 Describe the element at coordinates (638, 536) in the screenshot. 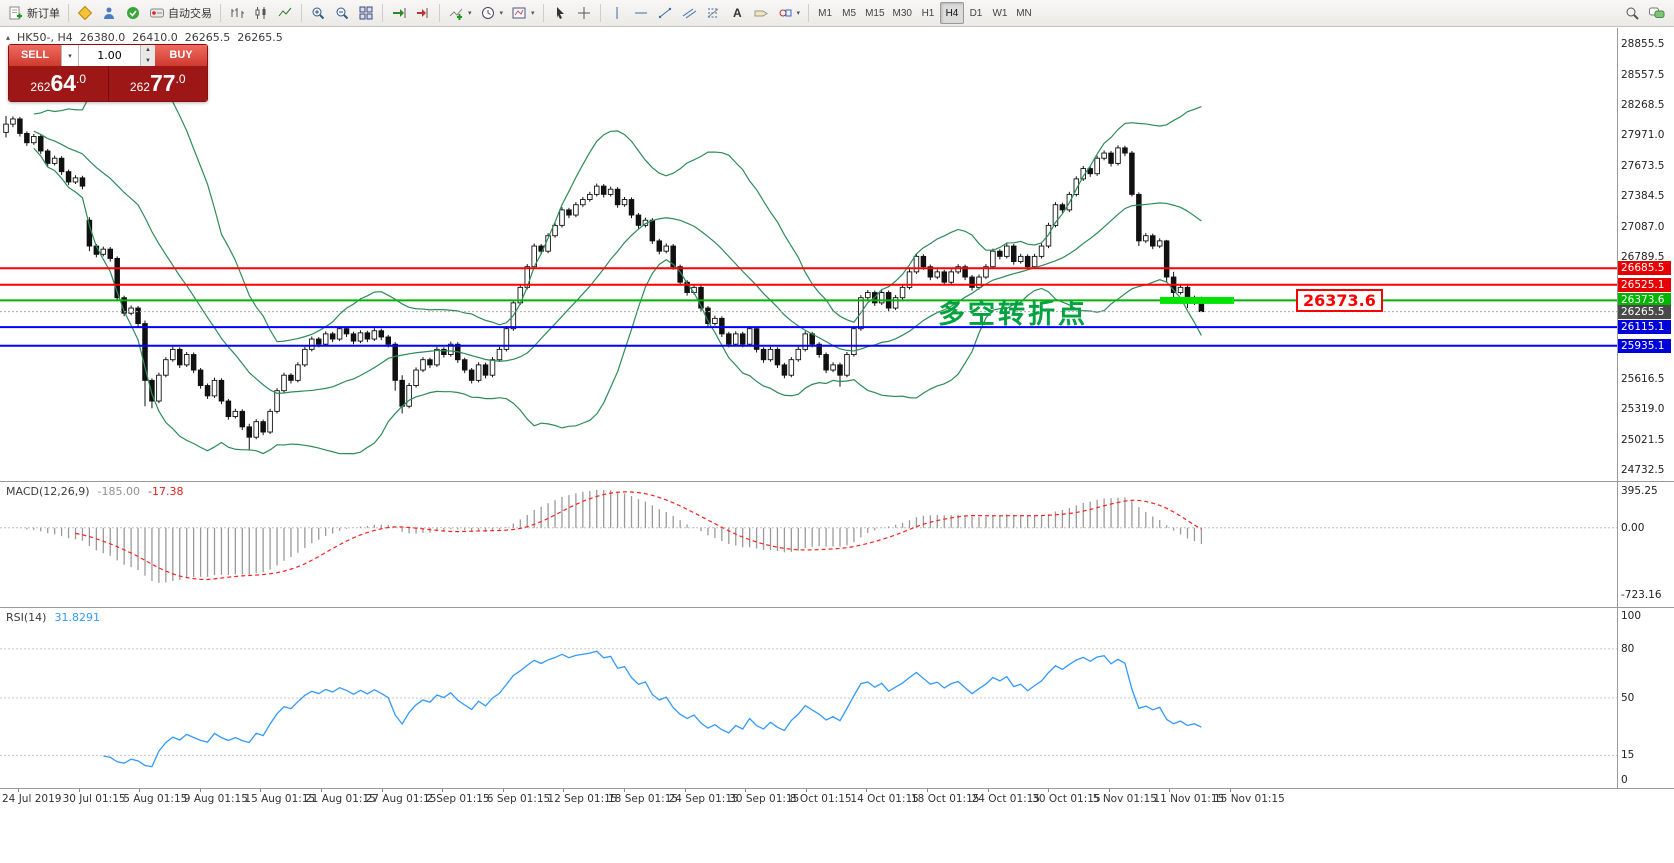

I see `macd-signal-line` at that location.